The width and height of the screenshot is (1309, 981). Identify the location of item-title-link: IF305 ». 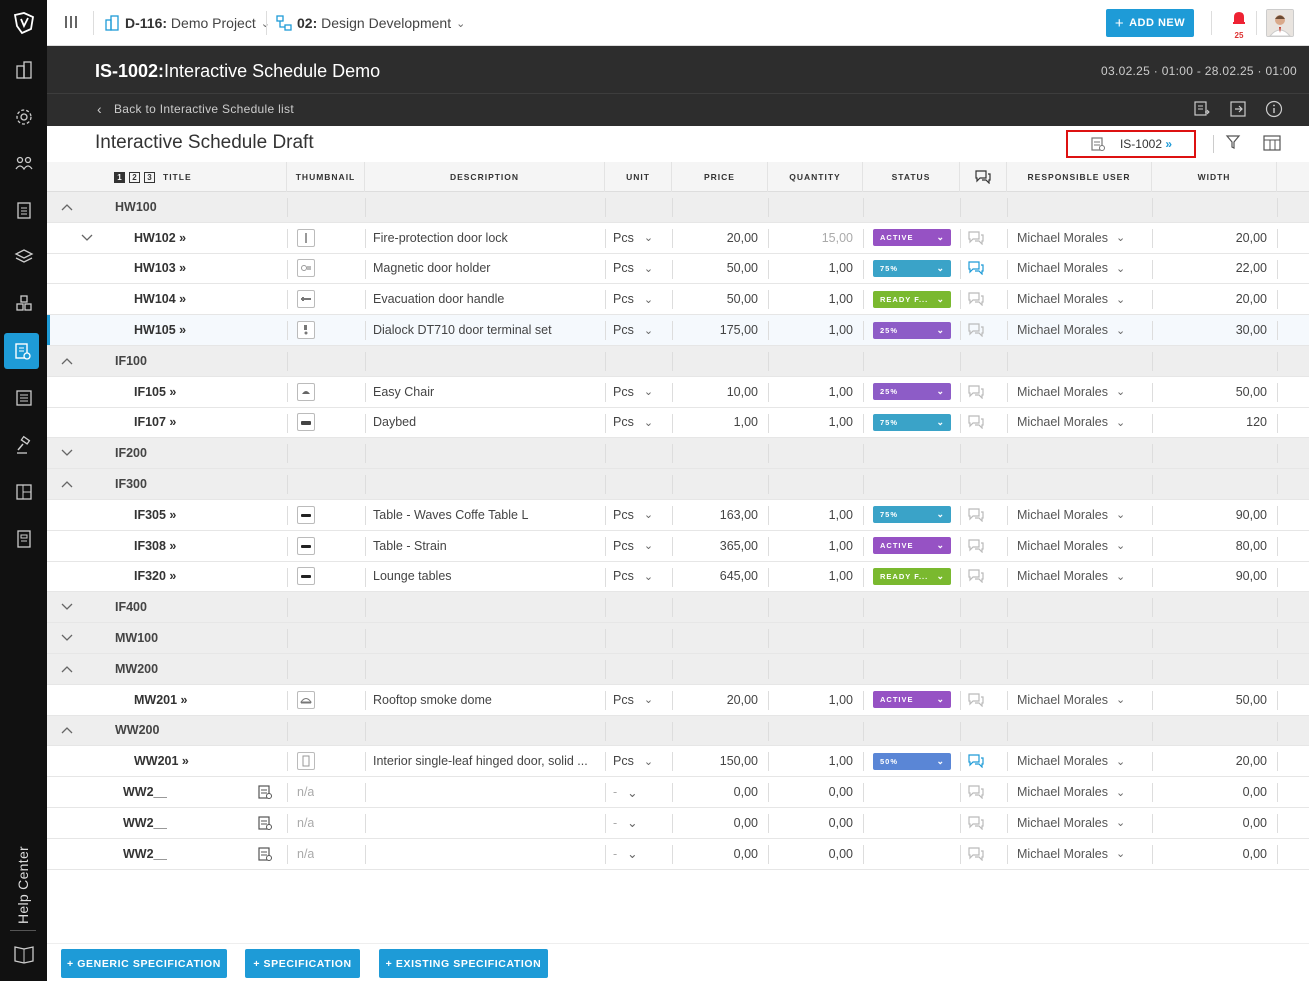
(155, 514).